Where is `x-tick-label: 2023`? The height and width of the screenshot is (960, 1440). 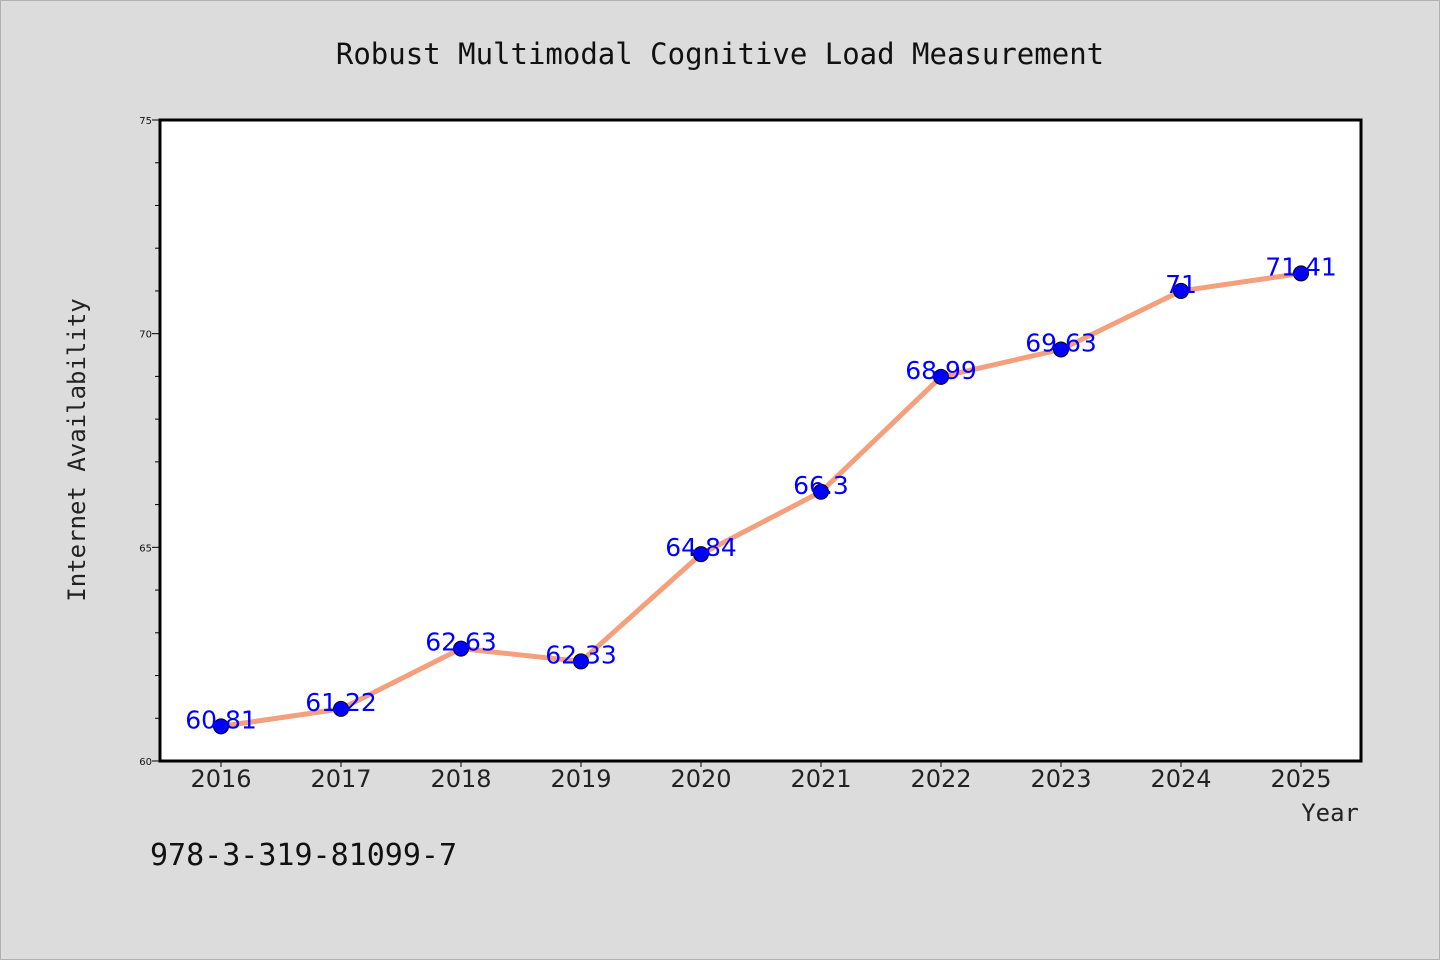 x-tick-label: 2023 is located at coordinates (1060, 779).